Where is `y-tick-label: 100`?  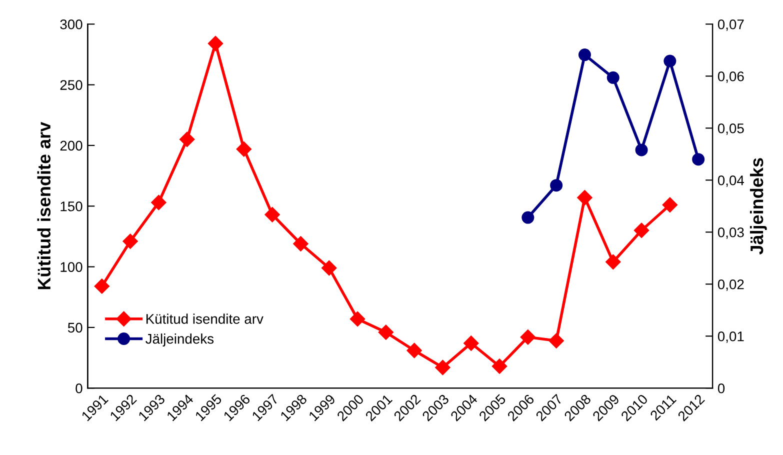
y-tick-label: 100 is located at coordinates (71, 267).